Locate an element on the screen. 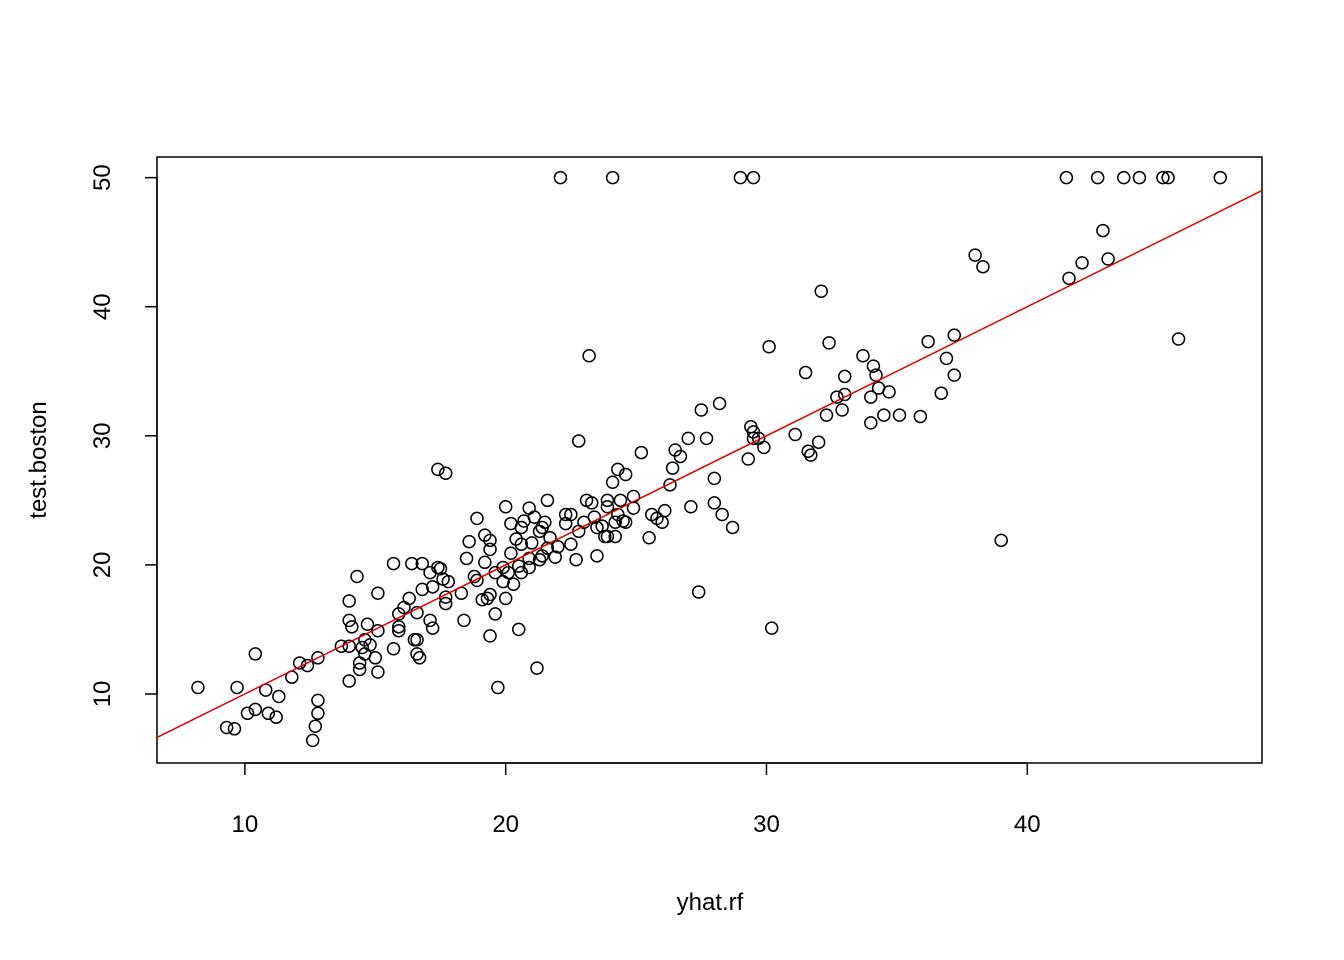  x-tick-label: 30 is located at coordinates (766, 824).